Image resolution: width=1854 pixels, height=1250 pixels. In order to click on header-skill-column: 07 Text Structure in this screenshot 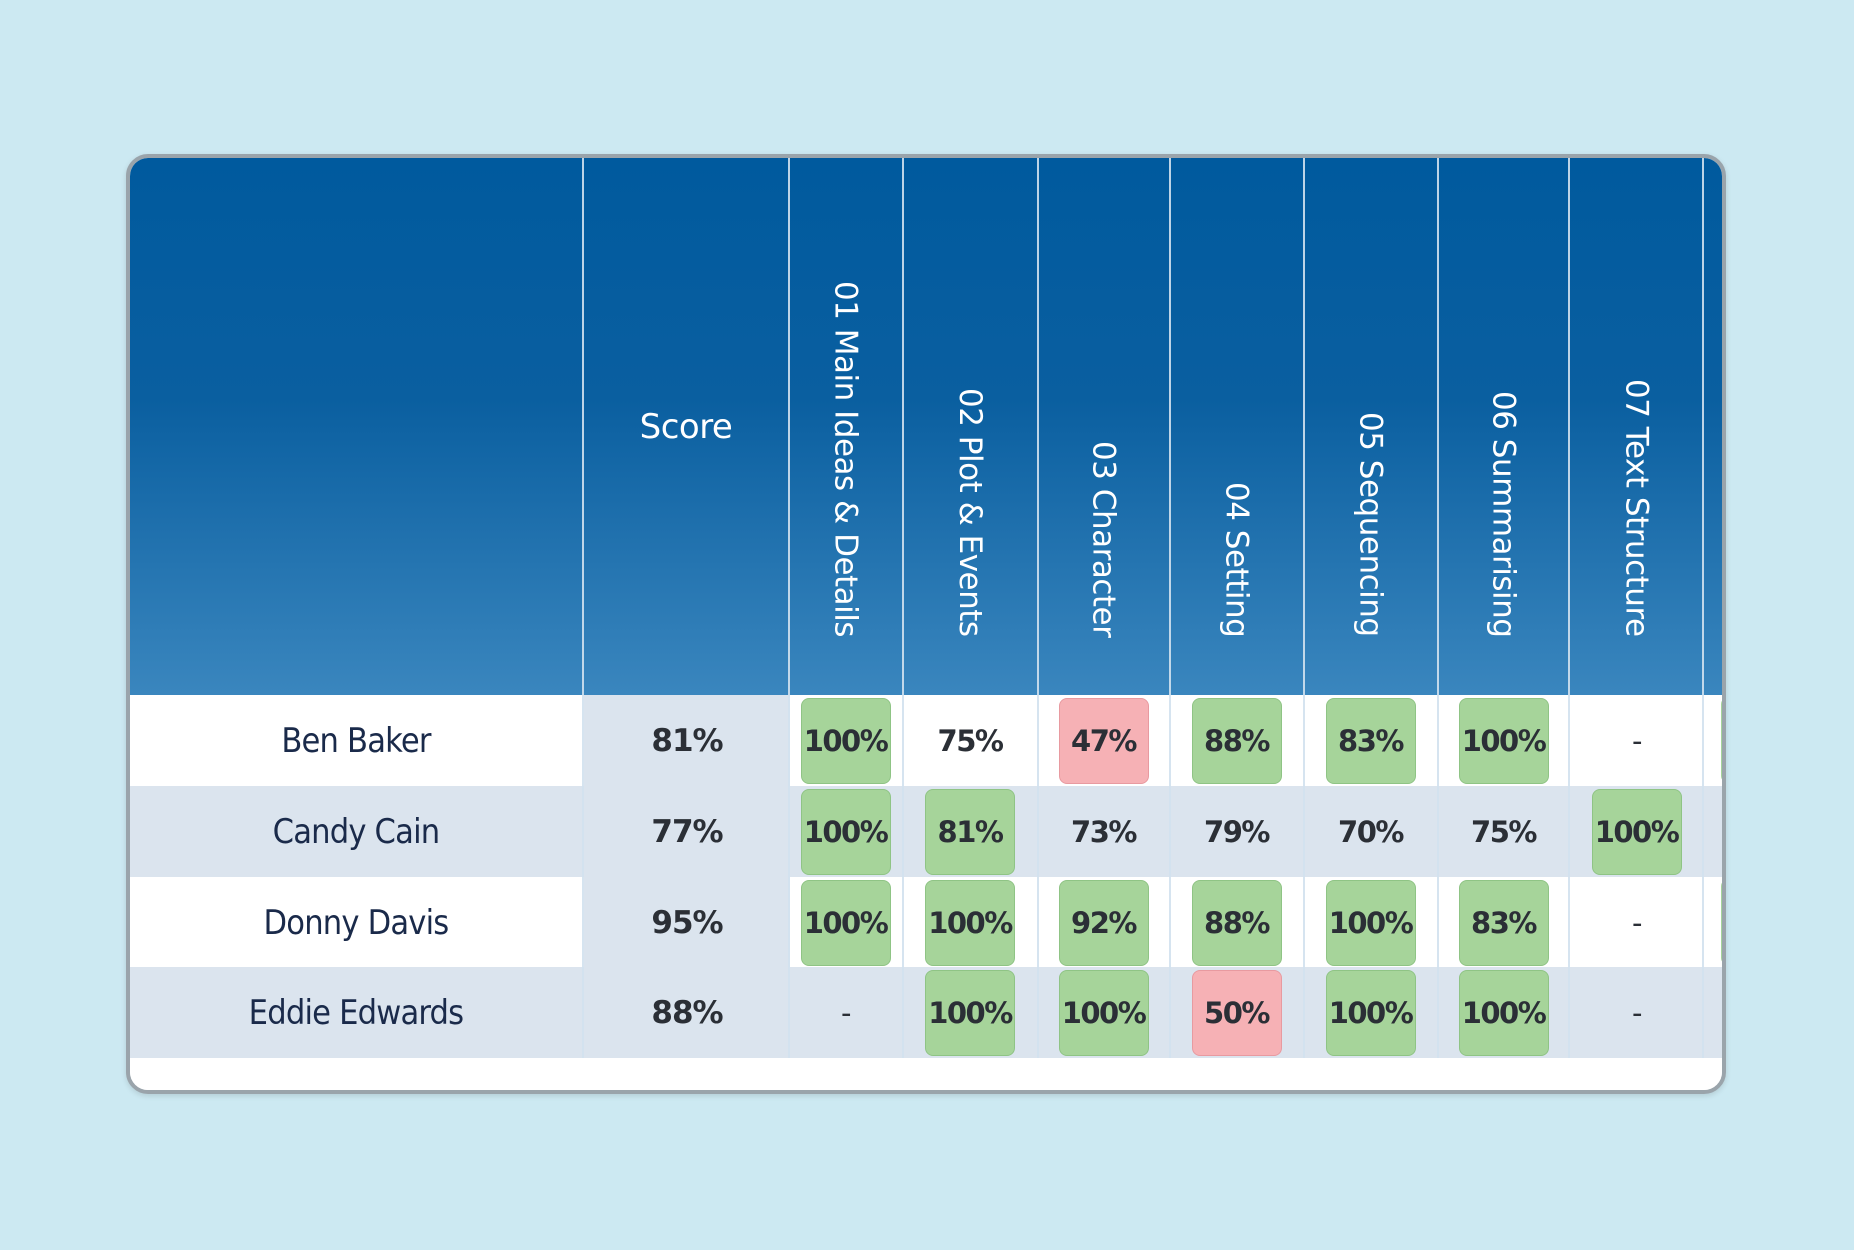, I will do `click(1636, 426)`.